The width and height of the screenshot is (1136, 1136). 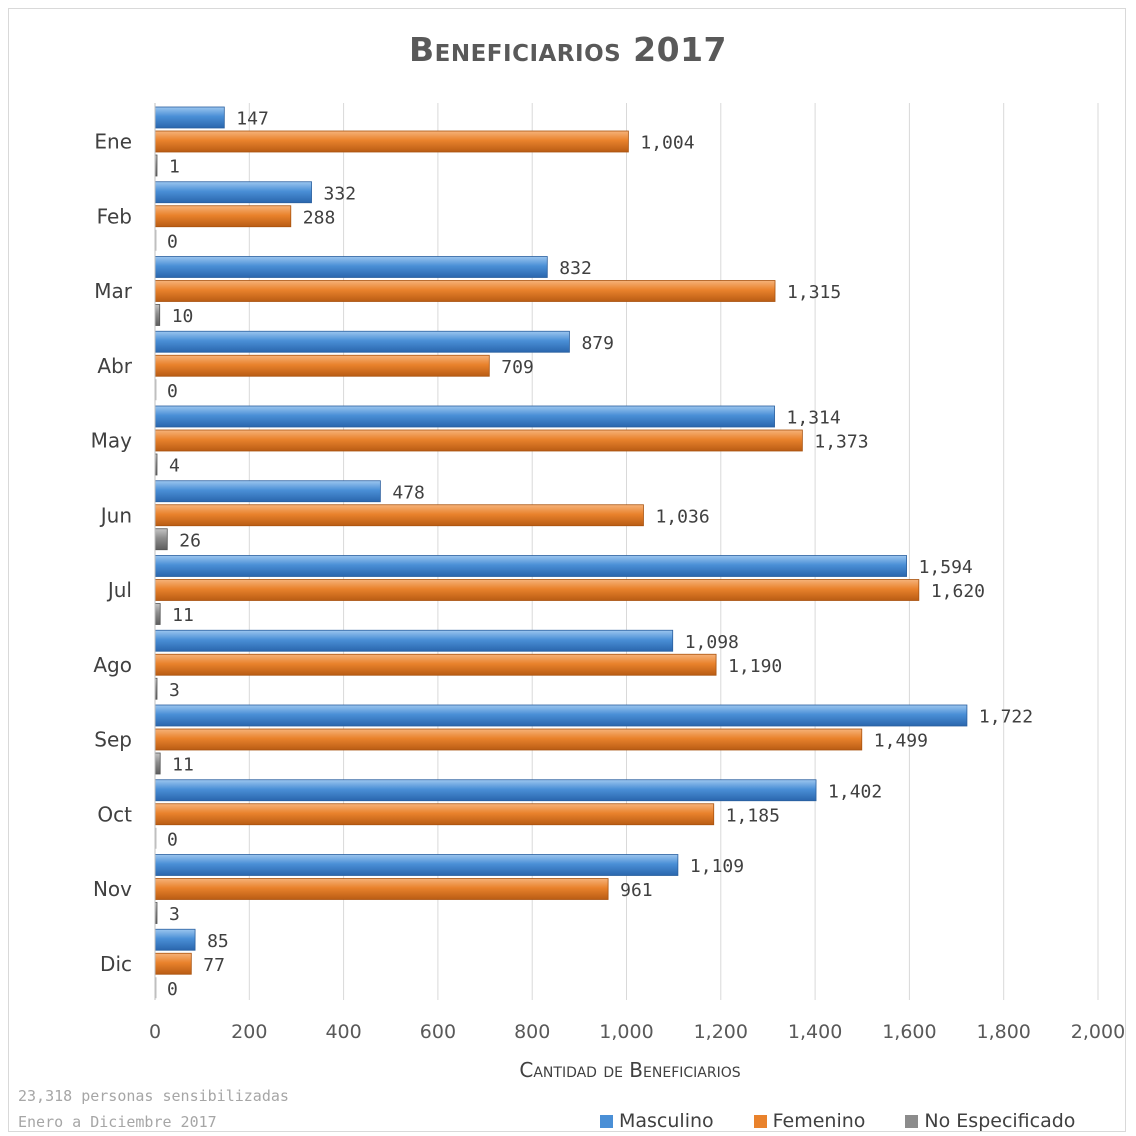 What do you see at coordinates (340, 193) in the screenshot?
I see `data-label: 332` at bounding box center [340, 193].